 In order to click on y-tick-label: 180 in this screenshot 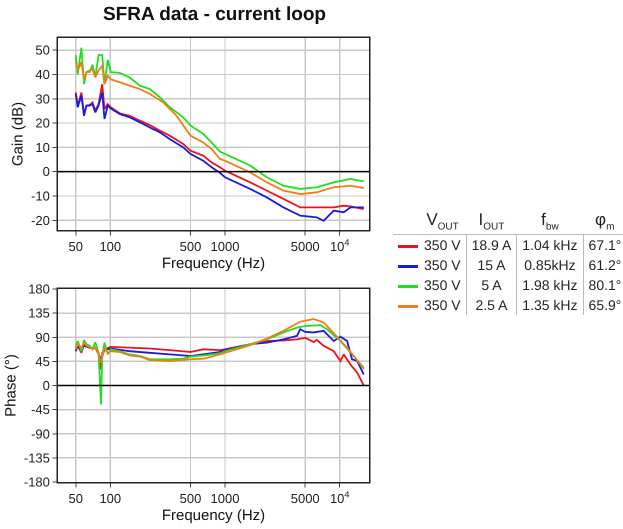, I will do `click(39, 289)`.